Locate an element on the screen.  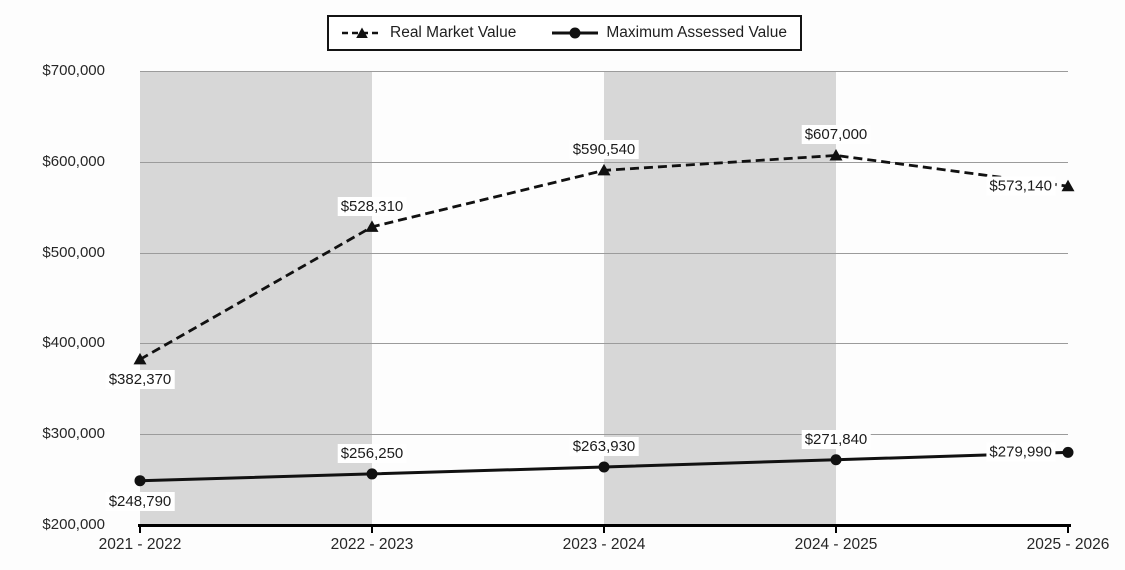
legend-label-real-market-value: Real Market Value is located at coordinates (453, 32).